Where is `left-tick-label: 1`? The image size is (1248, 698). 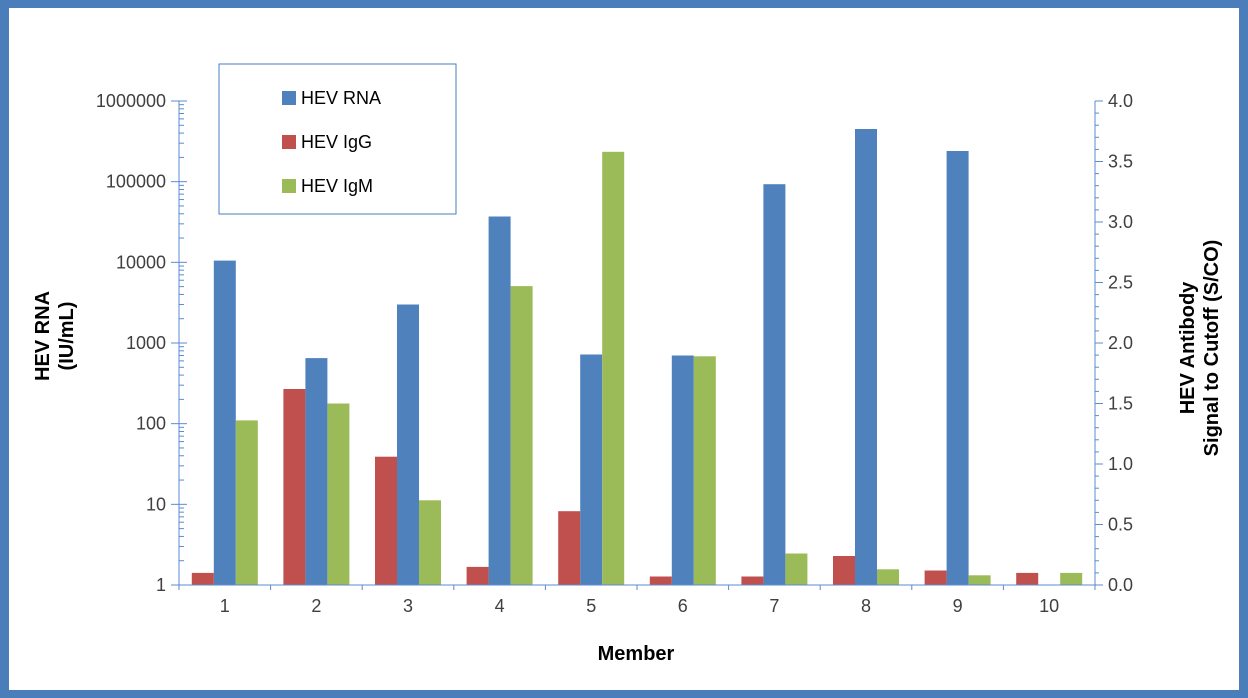
left-tick-label: 1 is located at coordinates (161, 585).